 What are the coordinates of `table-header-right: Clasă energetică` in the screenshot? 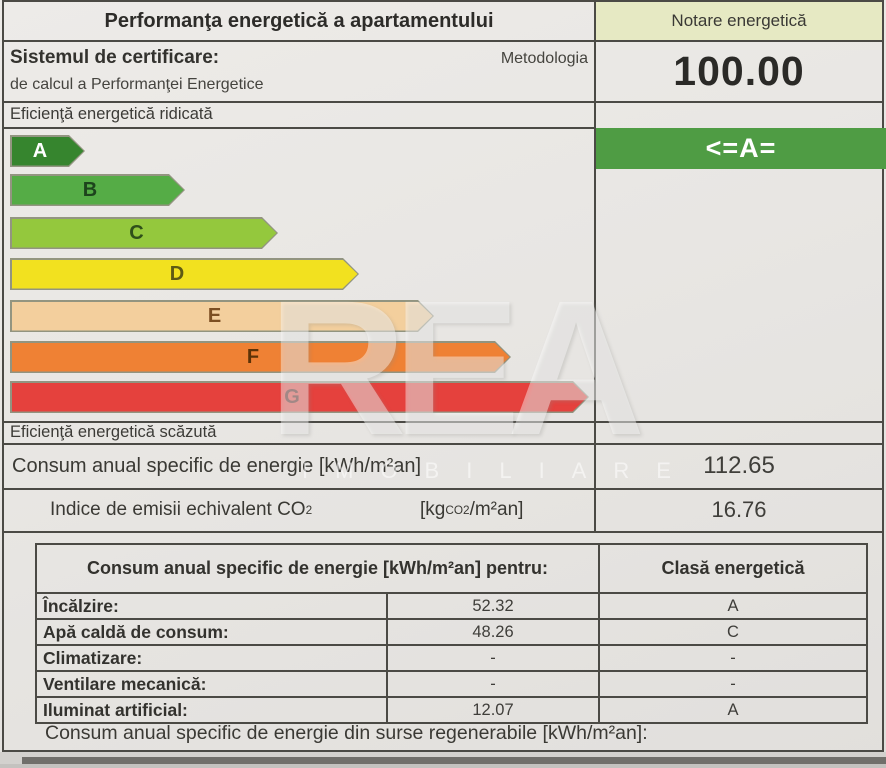 It's located at (733, 568).